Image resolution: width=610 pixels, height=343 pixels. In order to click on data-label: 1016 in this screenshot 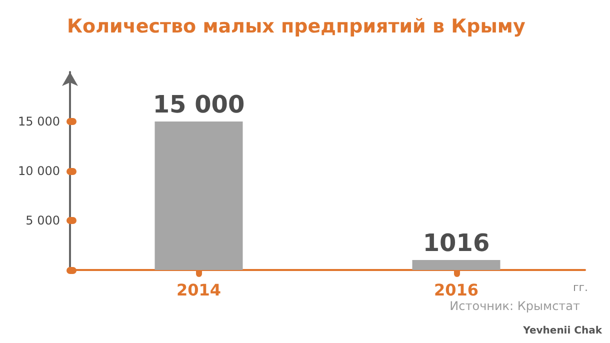, I will do `click(456, 242)`.